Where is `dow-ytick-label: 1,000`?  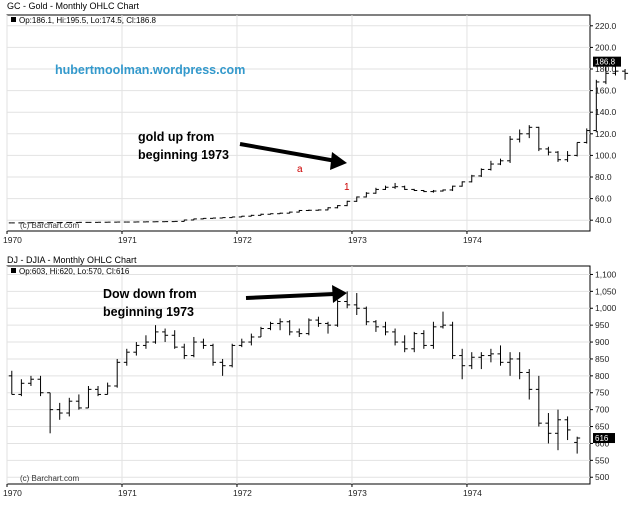
dow-ytick-label: 1,000 is located at coordinates (606, 308).